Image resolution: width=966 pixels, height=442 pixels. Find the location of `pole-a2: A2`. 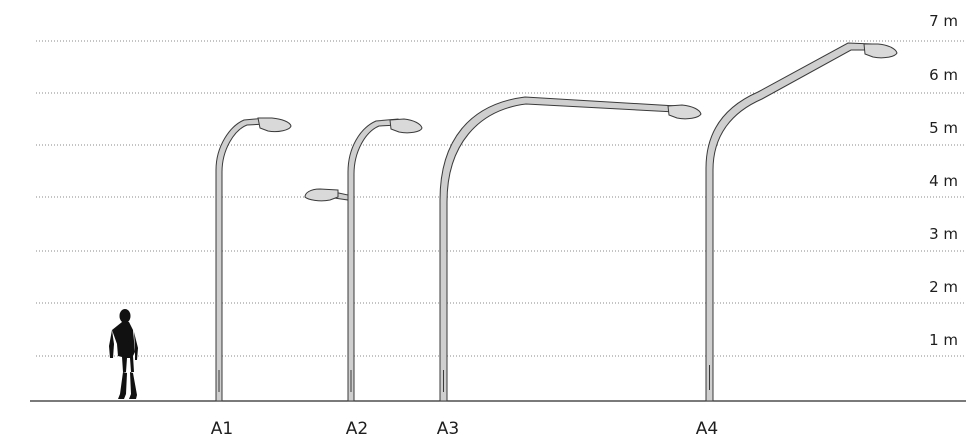

pole-a2: A2 is located at coordinates (363, 278).